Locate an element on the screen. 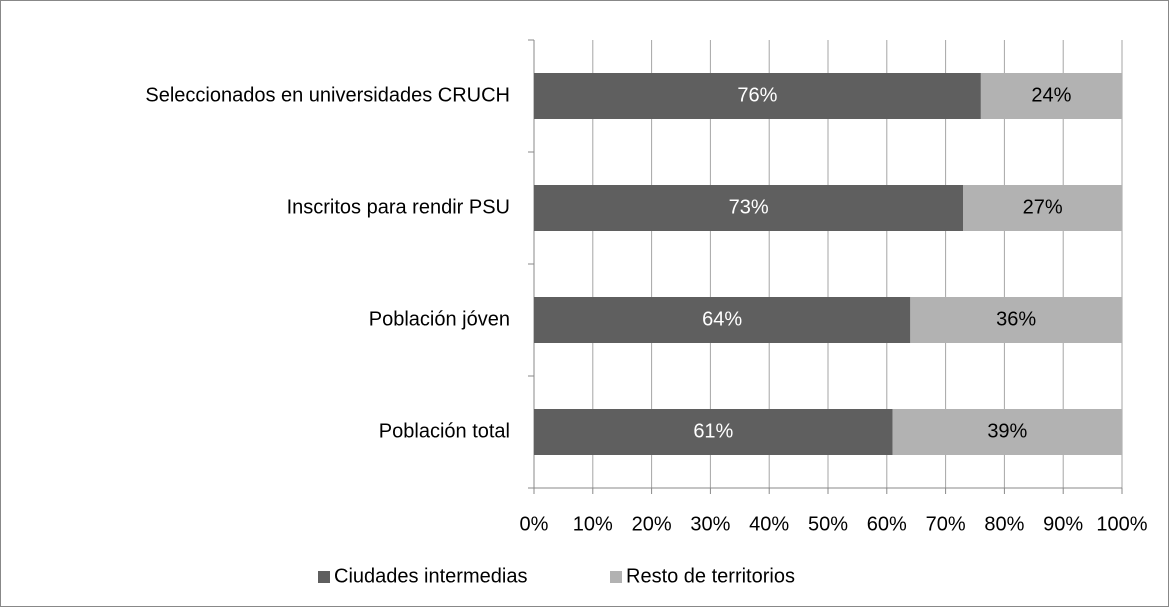 Image resolution: width=1170 pixels, height=608 pixels. y-tick-label: Población jóven is located at coordinates (439, 319).